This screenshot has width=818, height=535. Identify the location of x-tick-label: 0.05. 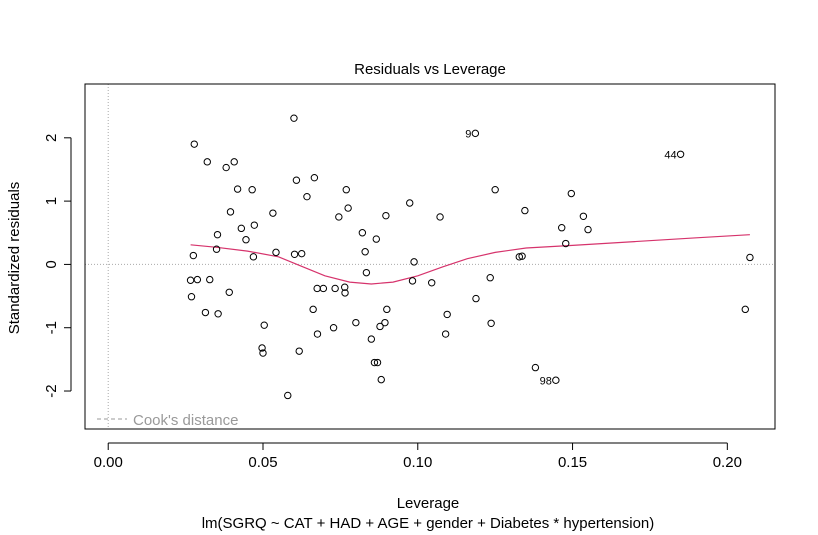
(262, 462).